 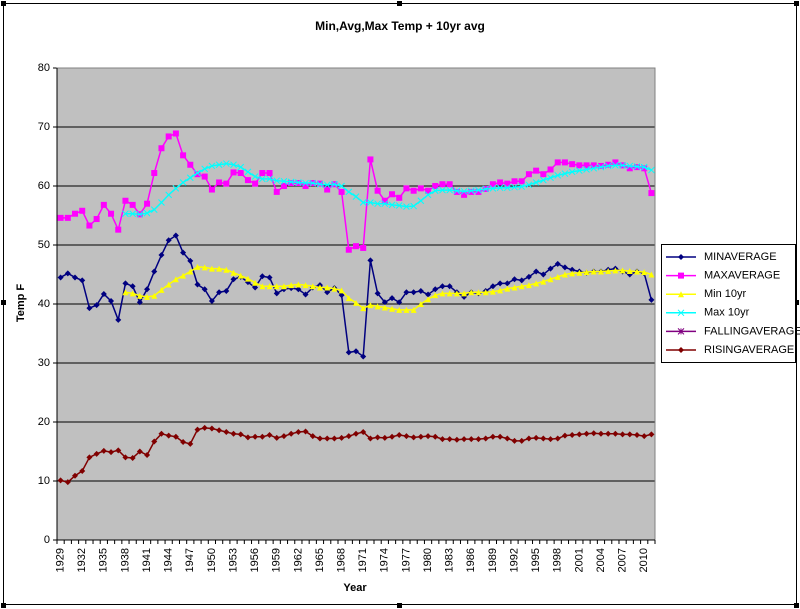 I want to click on x-tick-label: 1986, so click(x=471, y=560).